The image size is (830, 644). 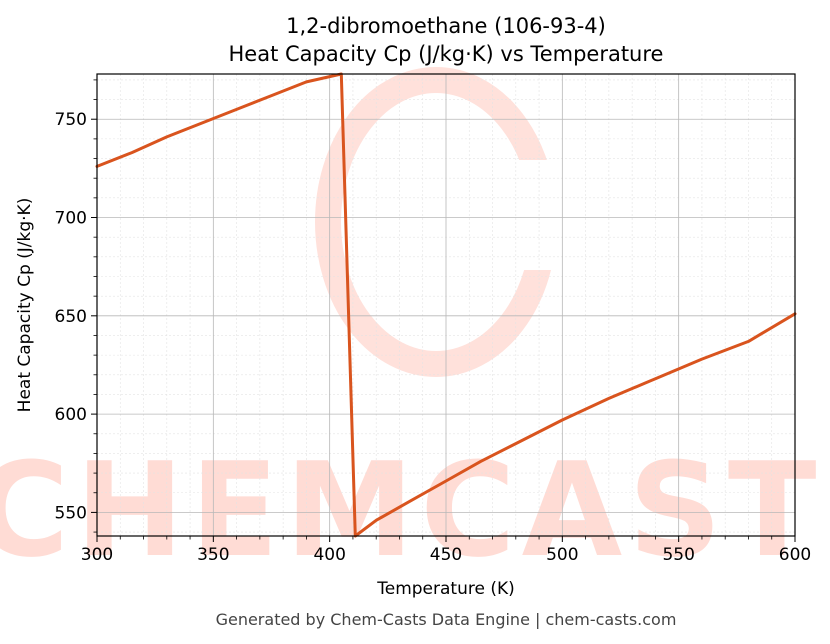 I want to click on x-tick-label: 400, so click(x=329, y=555).